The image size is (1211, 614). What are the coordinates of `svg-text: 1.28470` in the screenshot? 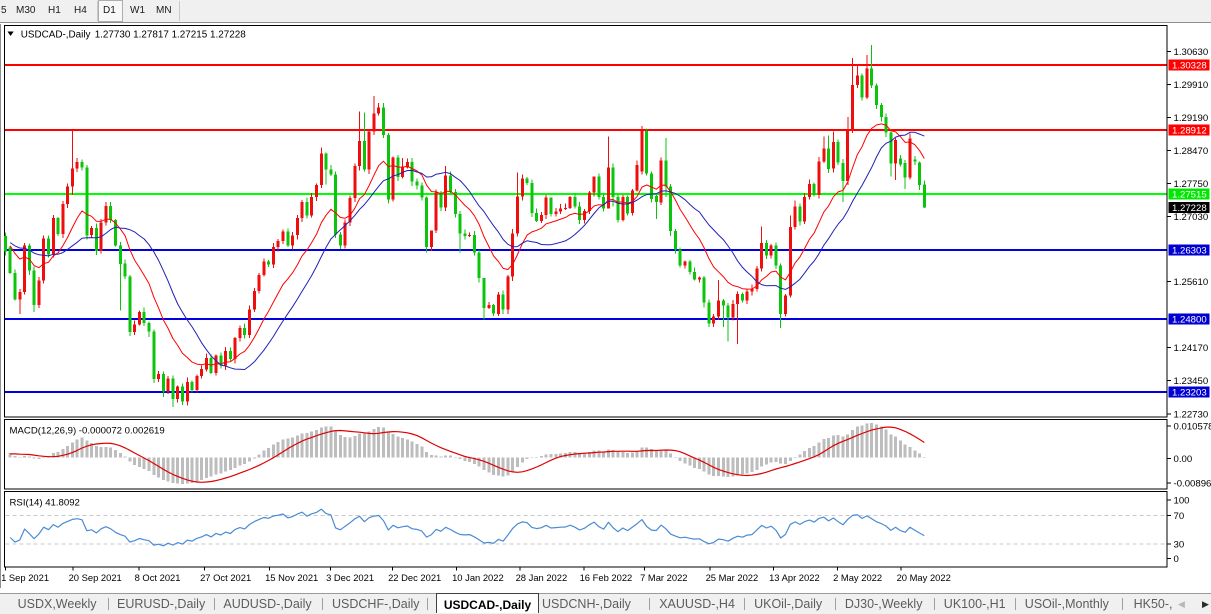 It's located at (1191, 151).